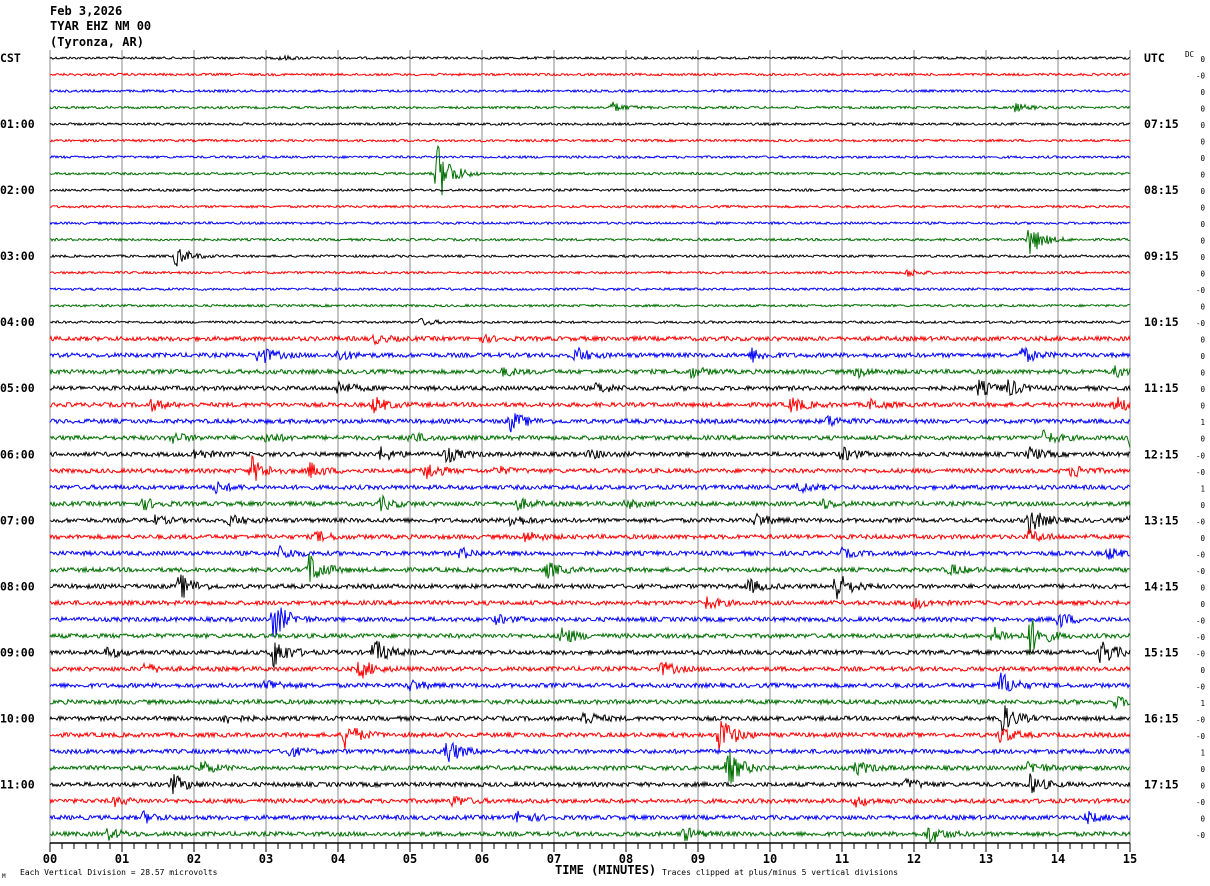 The height and width of the screenshot is (886, 1210). What do you see at coordinates (1161, 388) in the screenshot?
I see `right-hour-label: 11:15` at bounding box center [1161, 388].